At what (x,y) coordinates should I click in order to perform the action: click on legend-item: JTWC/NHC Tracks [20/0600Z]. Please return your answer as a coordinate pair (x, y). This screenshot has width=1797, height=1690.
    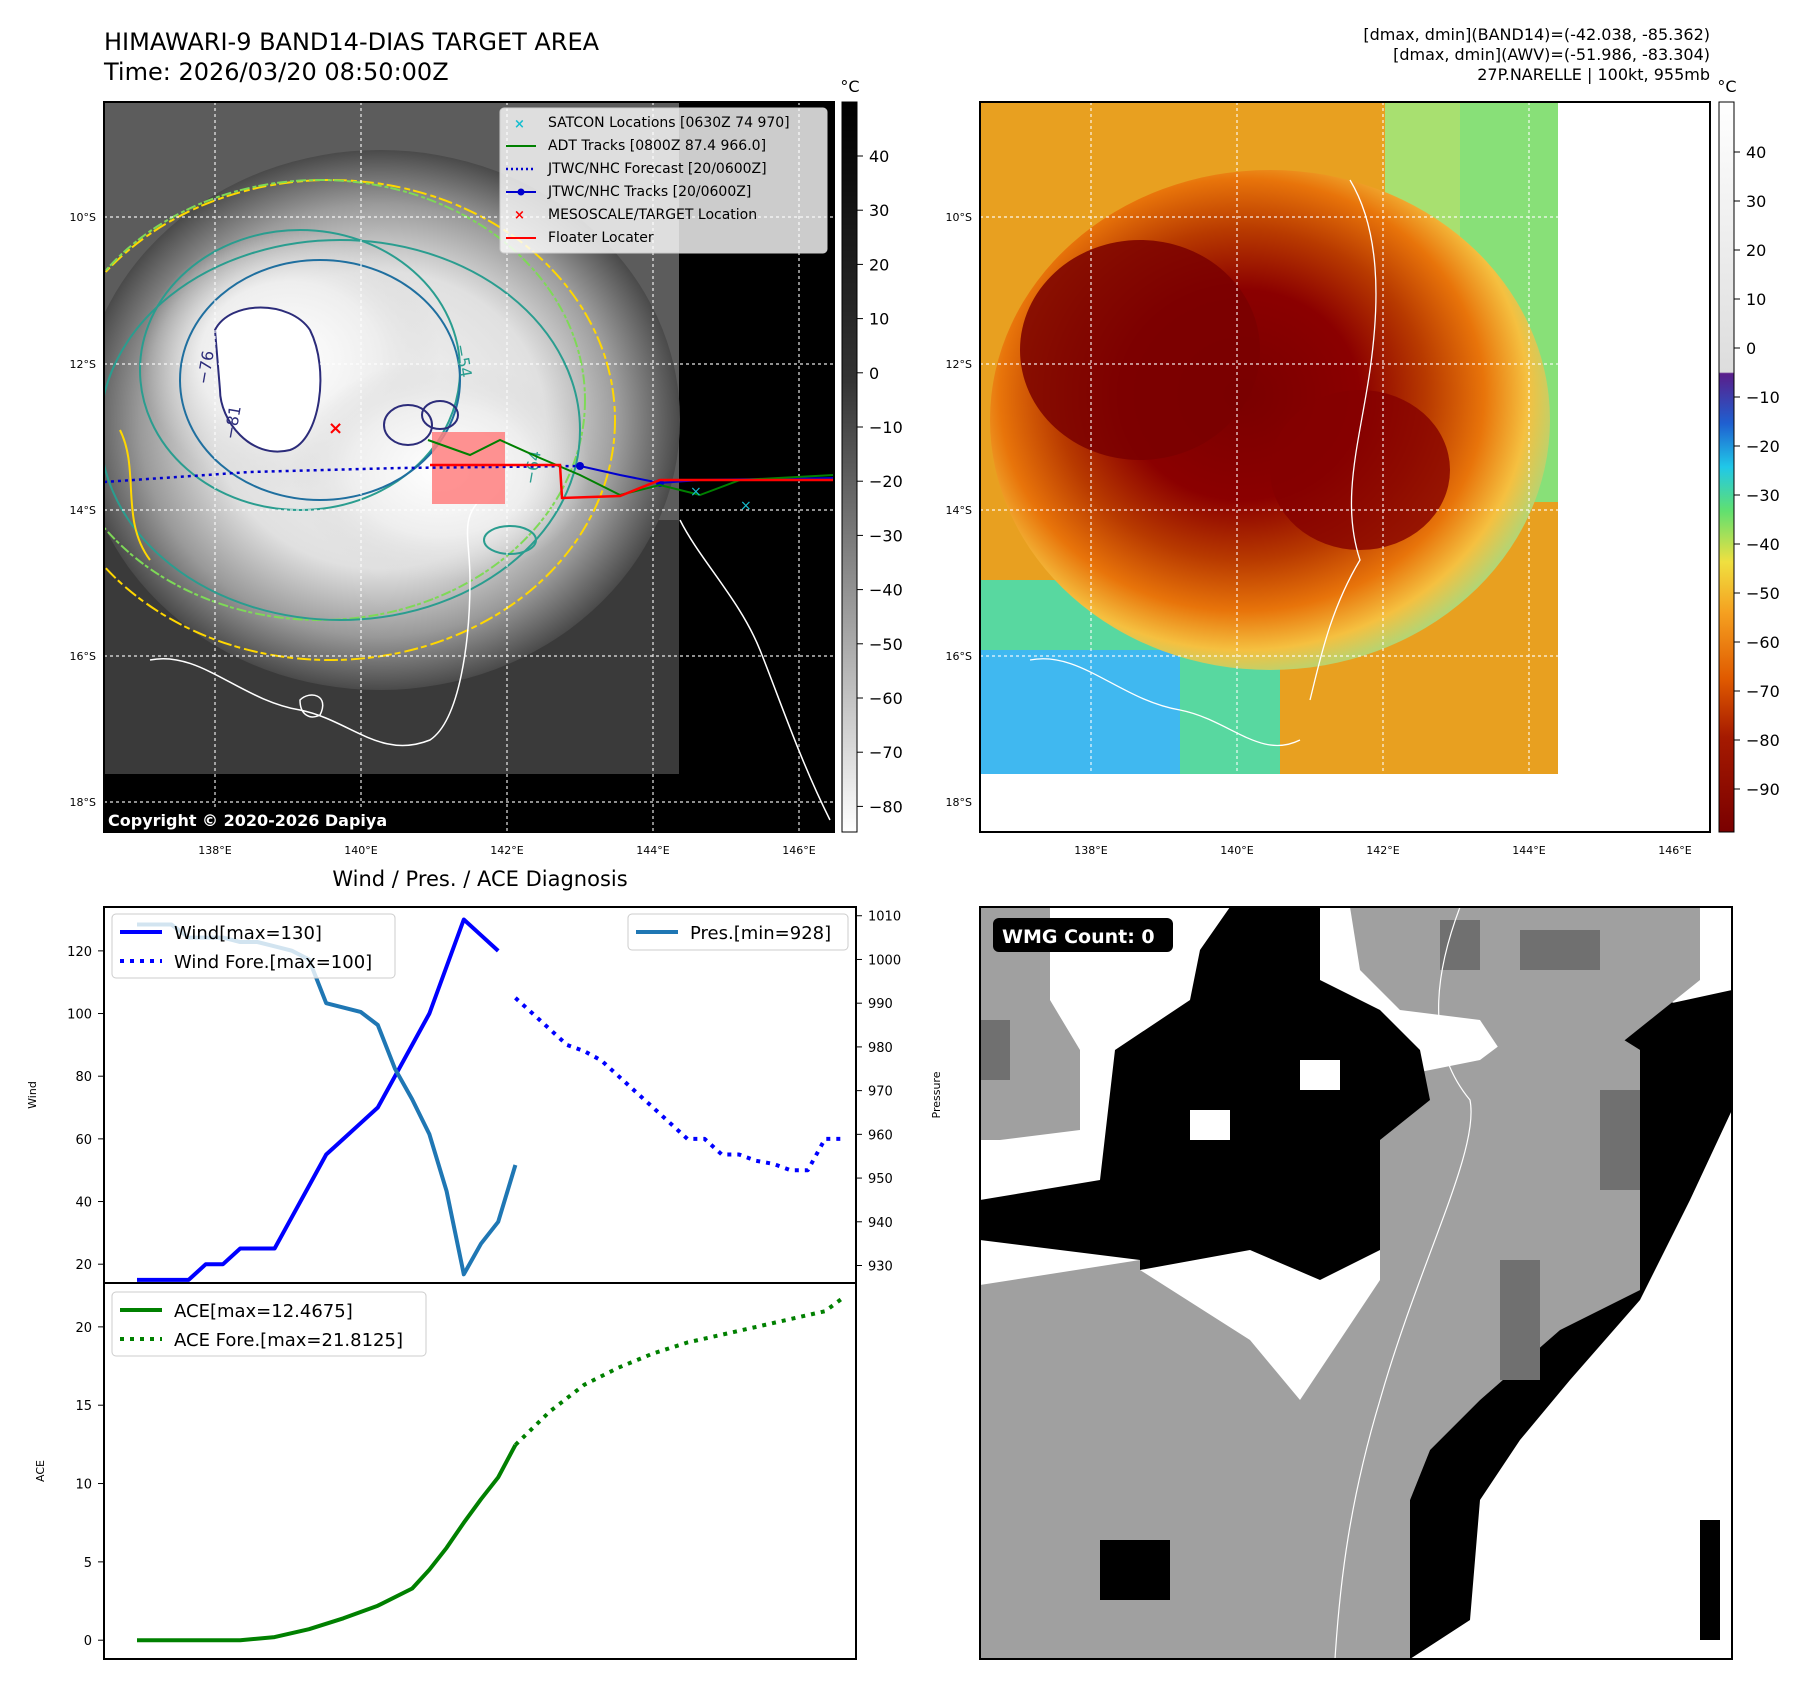
    Looking at the image, I should click on (628, 192).